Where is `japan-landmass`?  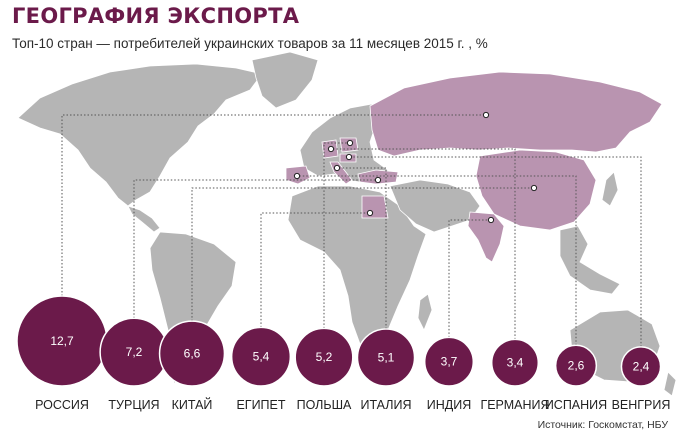 japan-landmass is located at coordinates (610, 189).